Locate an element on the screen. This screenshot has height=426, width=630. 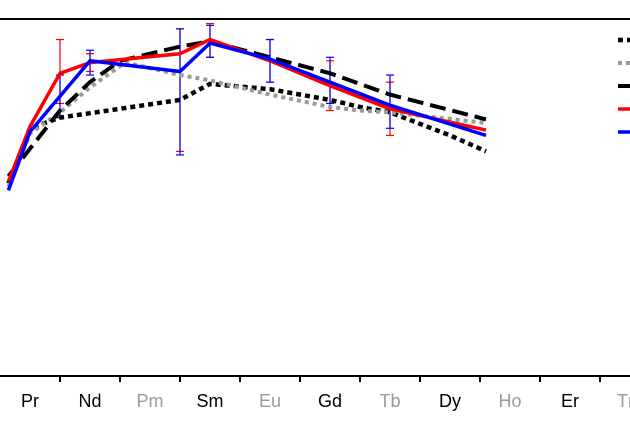
x-axis-tick-labels: Pr Nd Pm Sm Eu Gd Tb Dy Ho Er Tm is located at coordinates (325, 401).